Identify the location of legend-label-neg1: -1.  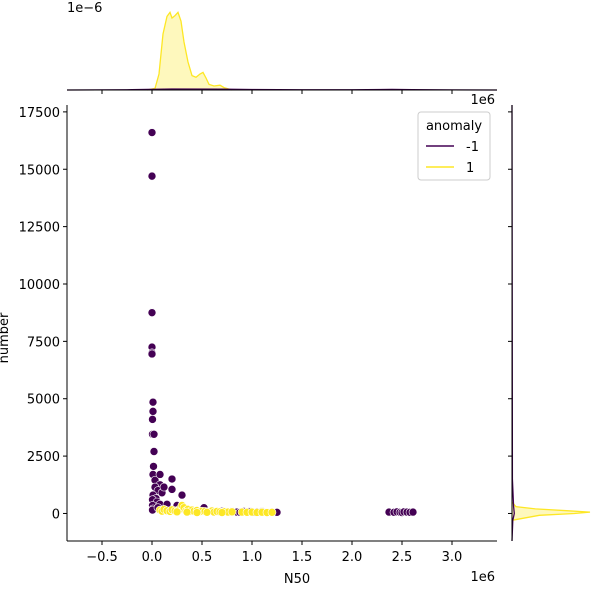
(472, 147).